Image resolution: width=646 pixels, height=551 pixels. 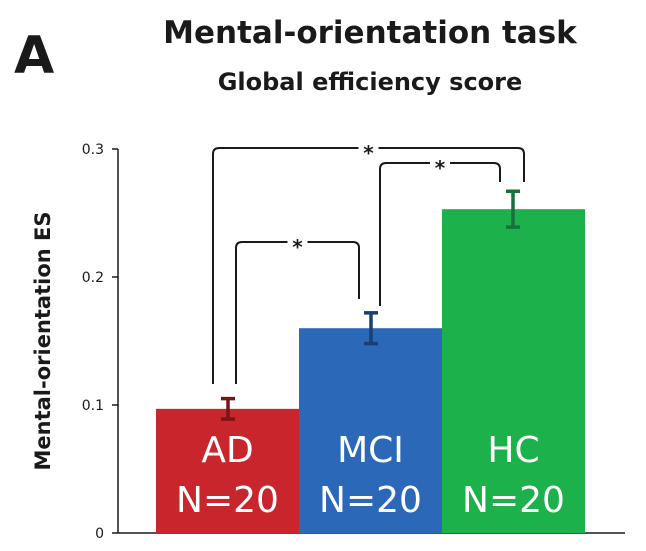 What do you see at coordinates (93, 278) in the screenshot?
I see `y-tick-label: 0.2` at bounding box center [93, 278].